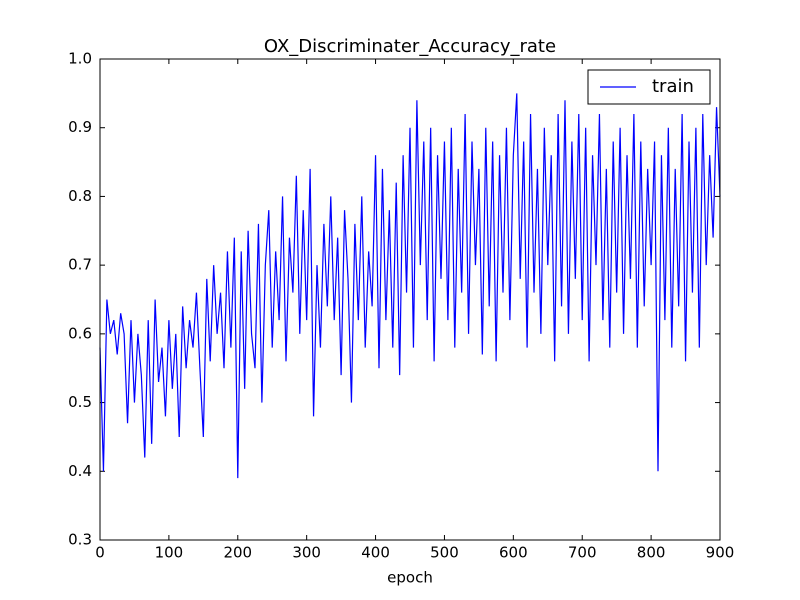 This screenshot has width=800, height=600. I want to click on x-tick-label: 400, so click(375, 553).